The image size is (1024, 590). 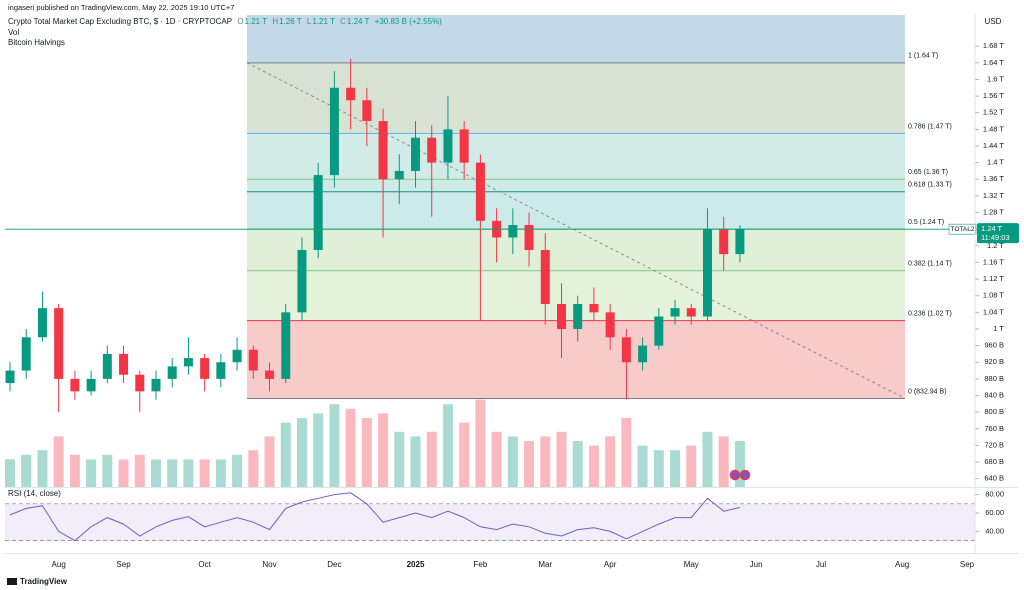 I want to click on y-tick-label: 760 B, so click(x=994, y=428).